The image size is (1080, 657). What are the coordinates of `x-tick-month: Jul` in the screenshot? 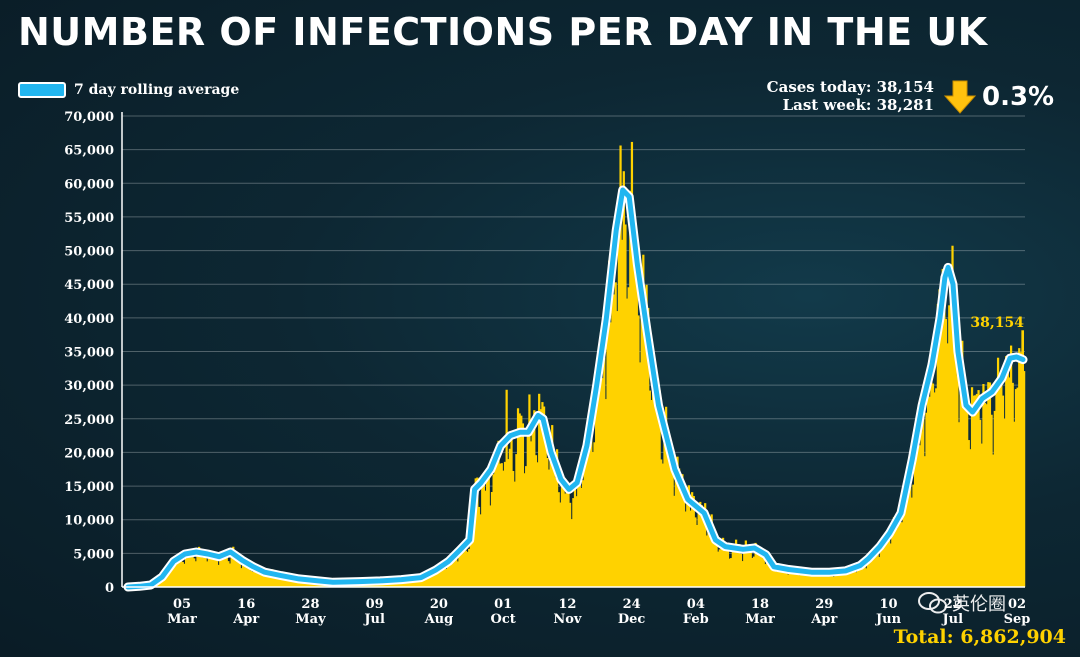 It's located at (952, 619).